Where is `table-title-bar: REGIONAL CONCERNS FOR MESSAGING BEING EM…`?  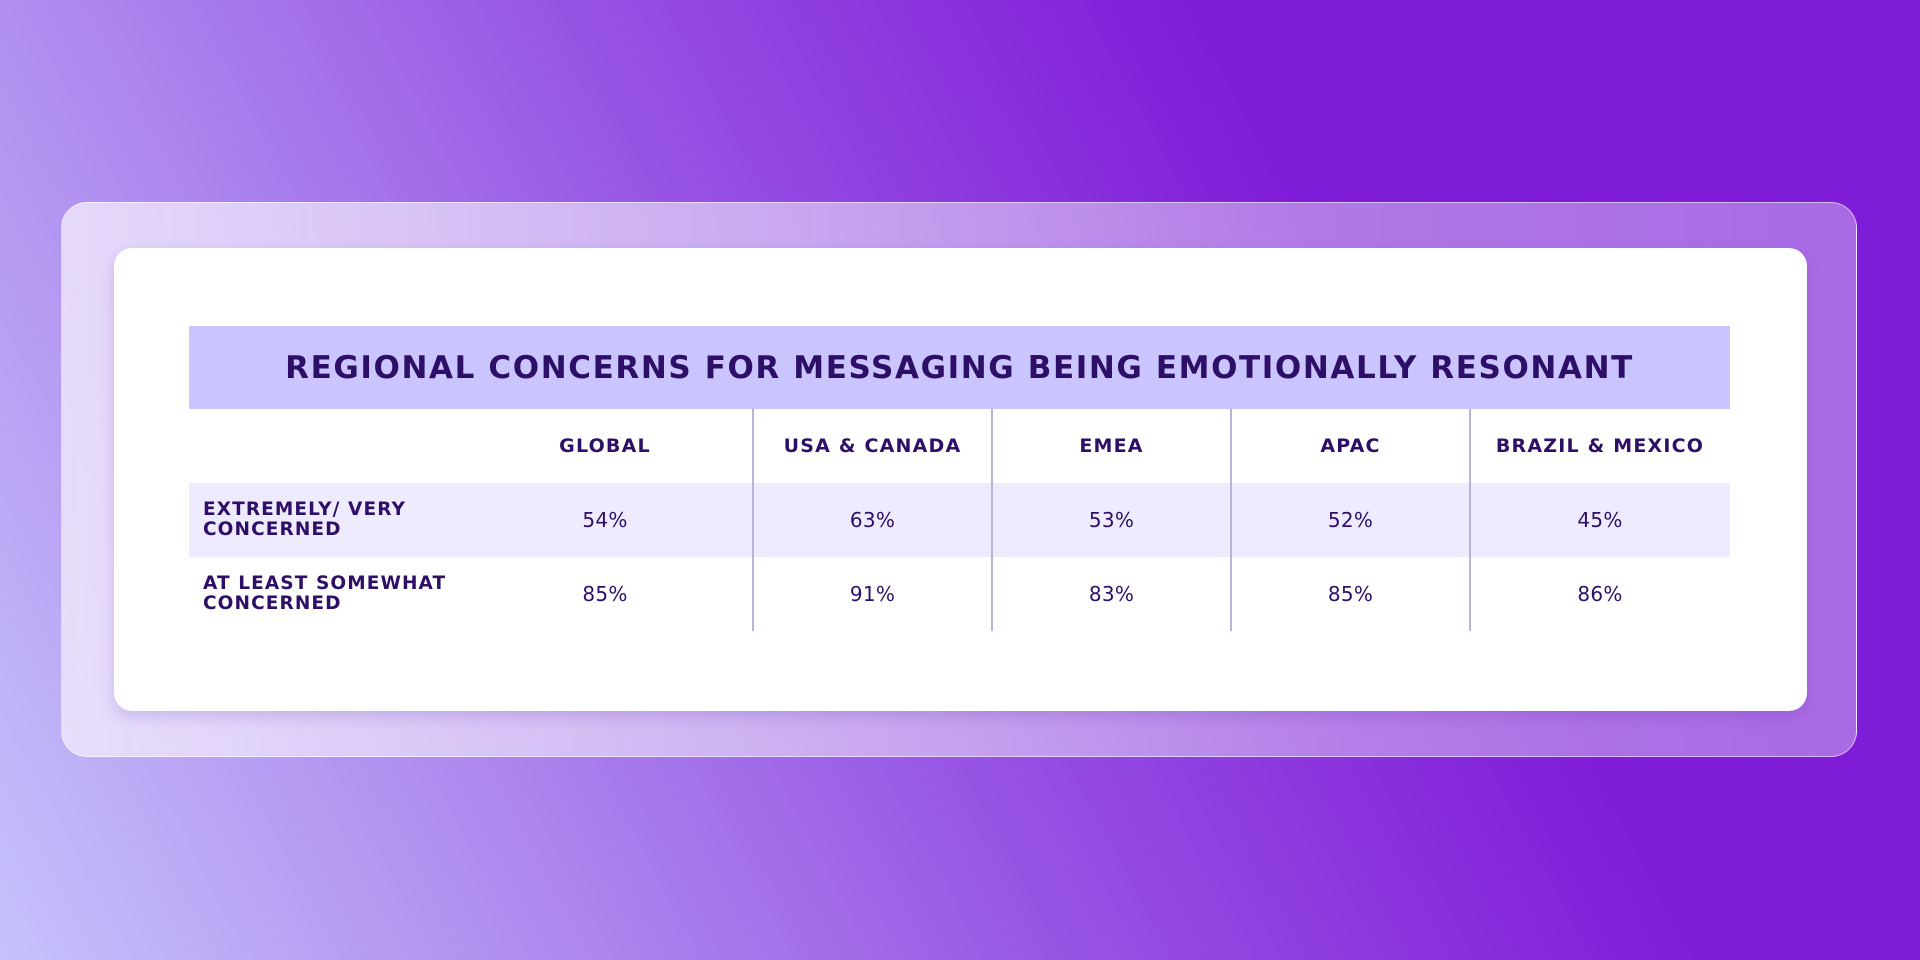
table-title-bar: REGIONAL CONCERNS FOR MESSAGING BEING EM… is located at coordinates (959, 367).